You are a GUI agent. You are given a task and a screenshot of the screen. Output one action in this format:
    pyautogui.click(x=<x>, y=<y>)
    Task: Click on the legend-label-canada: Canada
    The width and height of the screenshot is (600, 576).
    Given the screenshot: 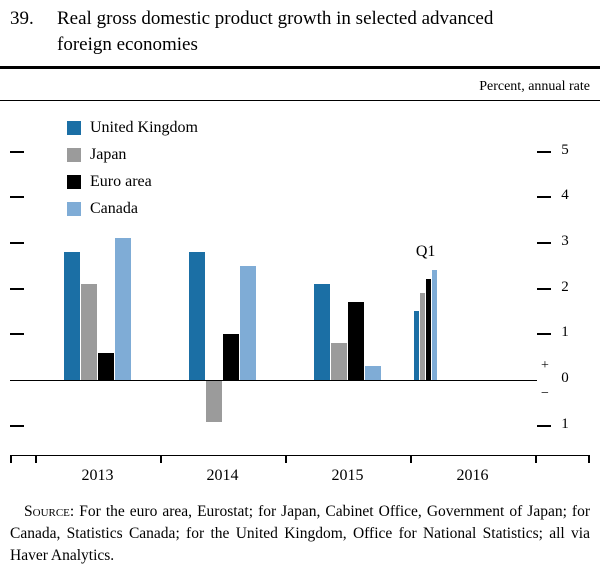 What is the action you would take?
    pyautogui.click(x=114, y=208)
    